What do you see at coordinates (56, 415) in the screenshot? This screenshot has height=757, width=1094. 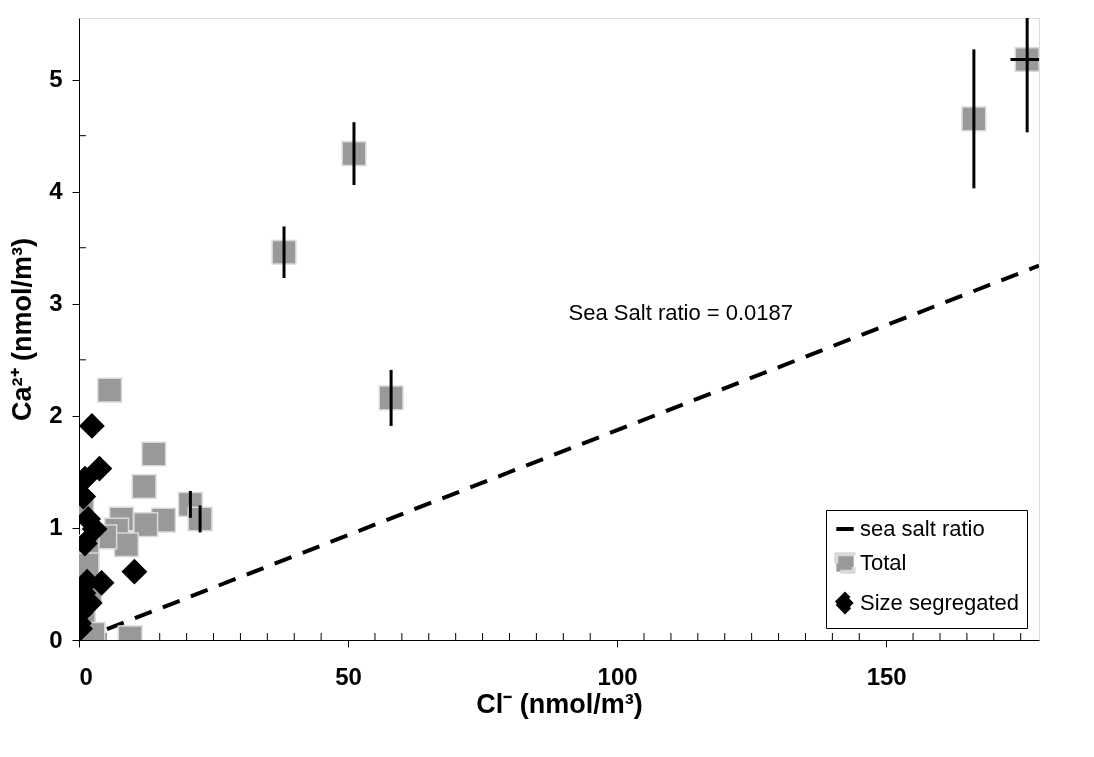 I see `y-tick-label: 2` at bounding box center [56, 415].